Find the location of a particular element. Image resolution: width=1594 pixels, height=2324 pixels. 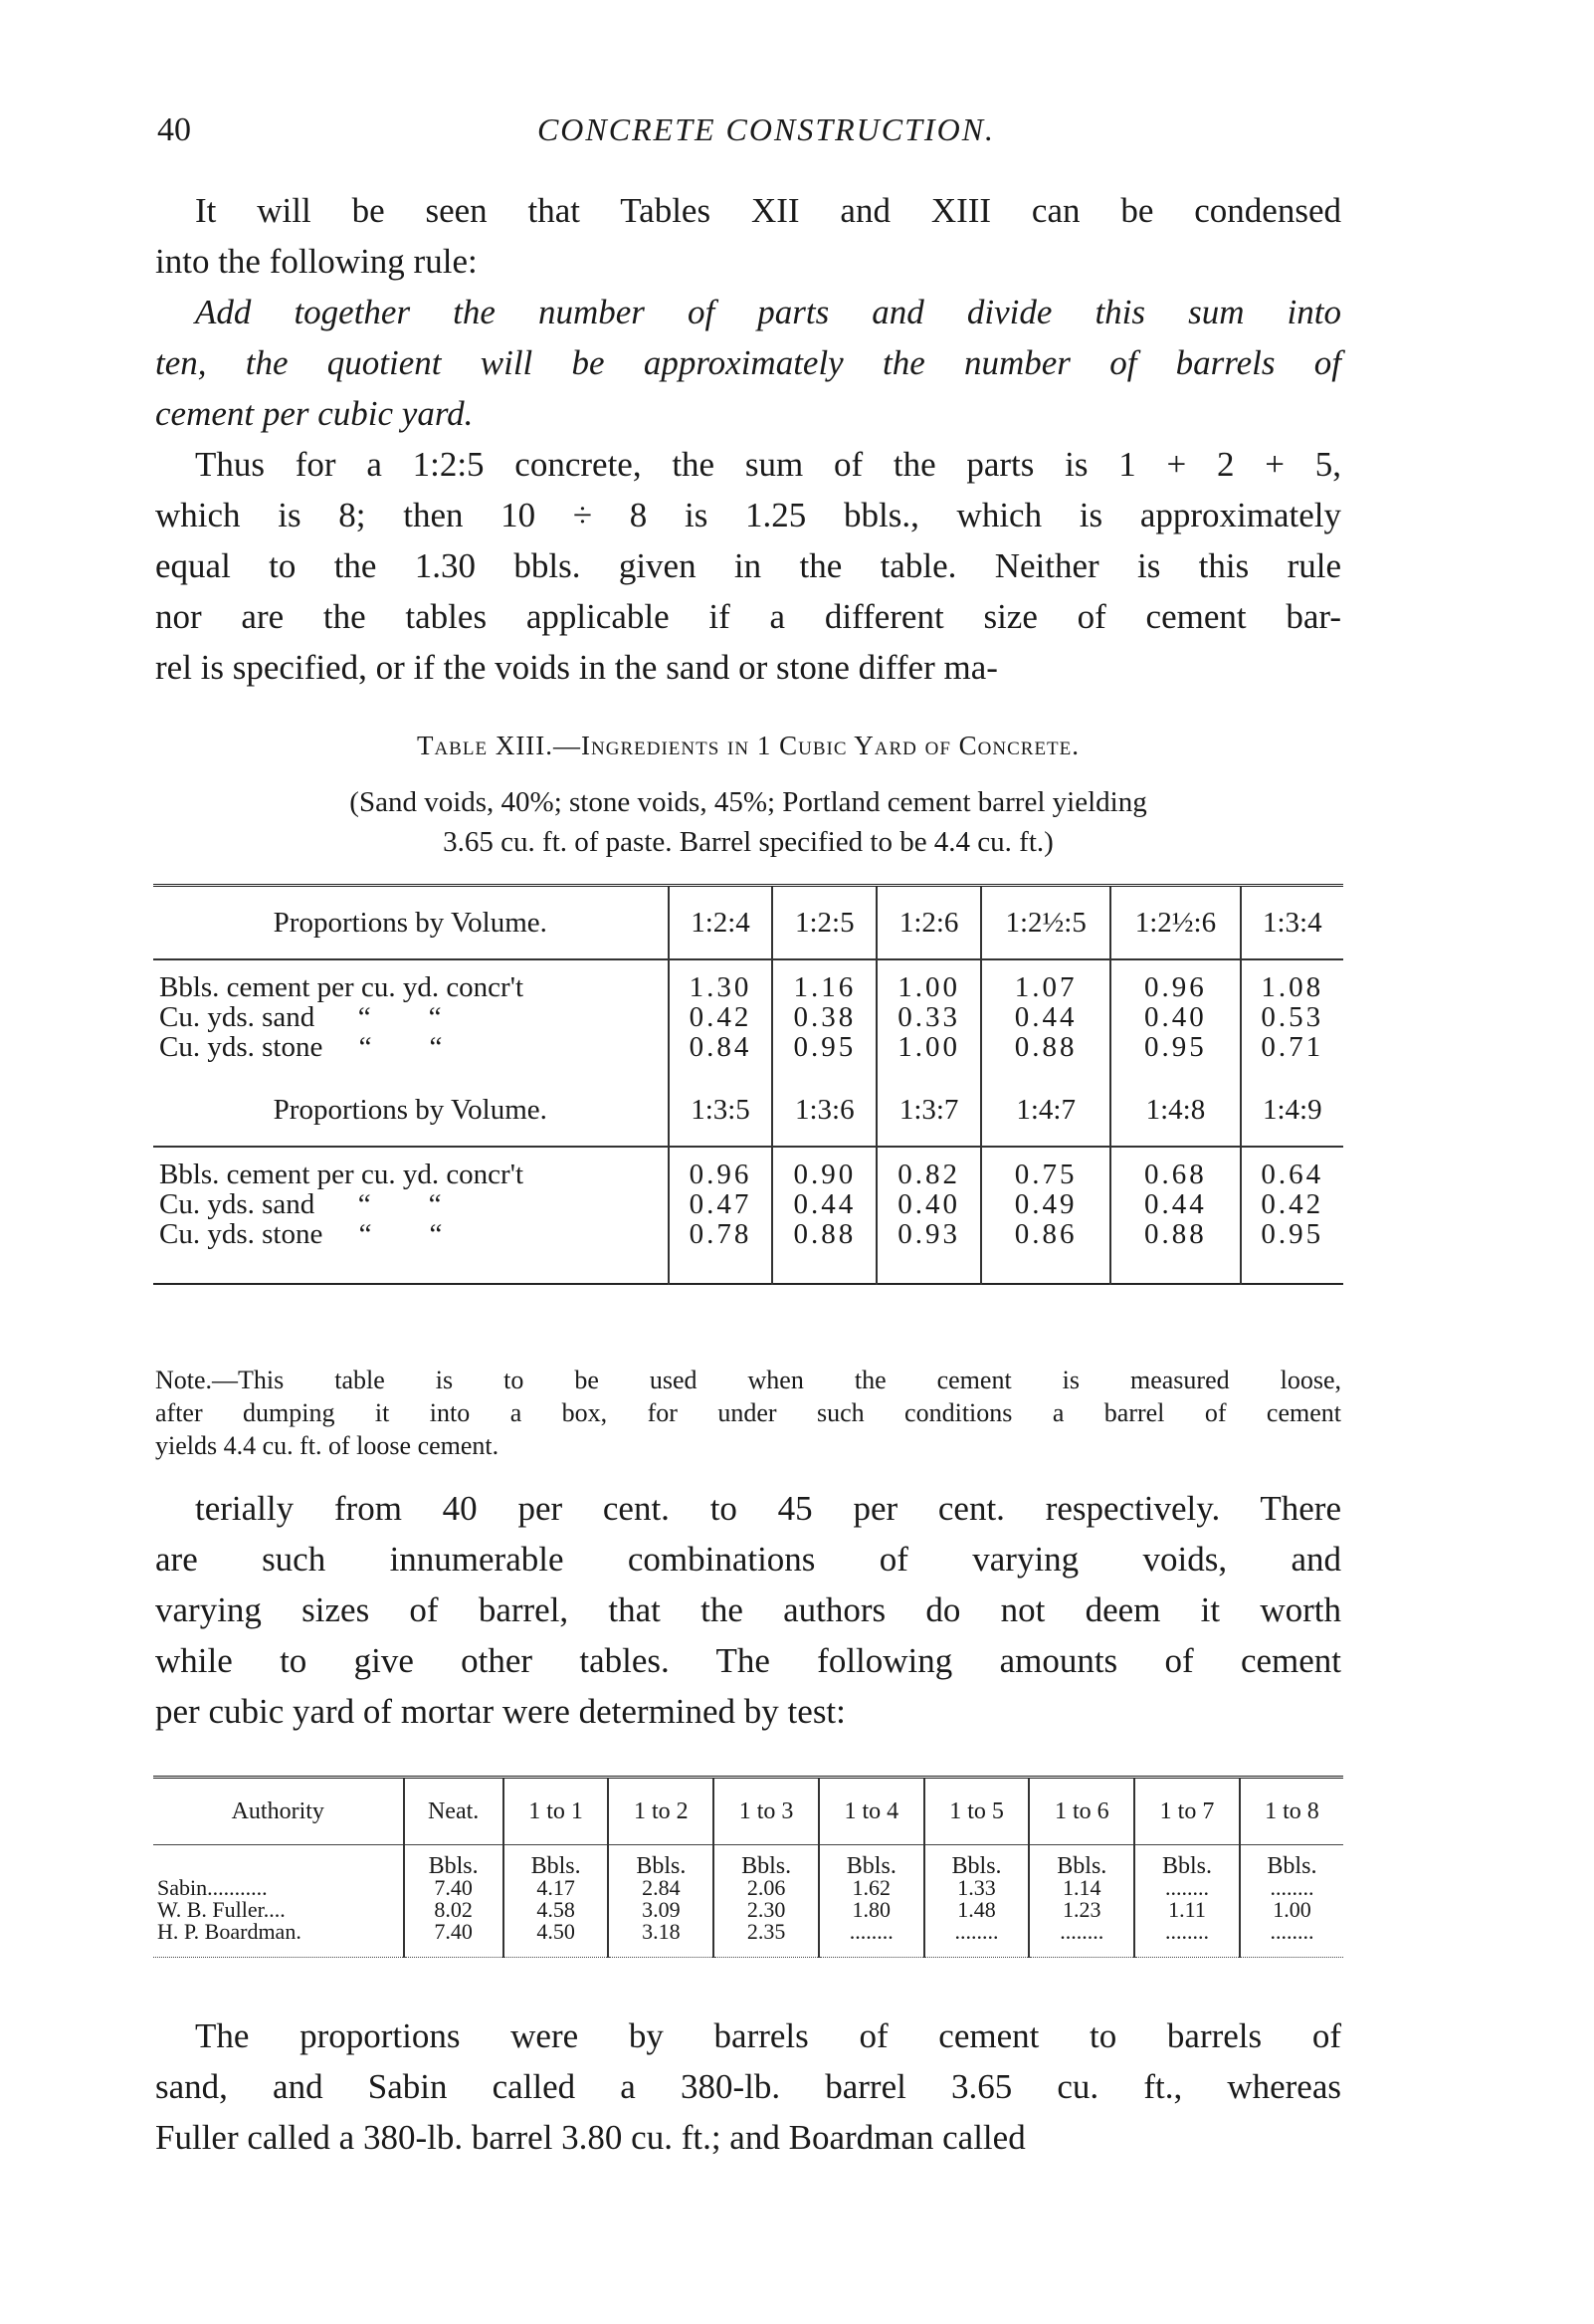

value-cell: 0.75 0.49 0.86 is located at coordinates (1045, 1215).